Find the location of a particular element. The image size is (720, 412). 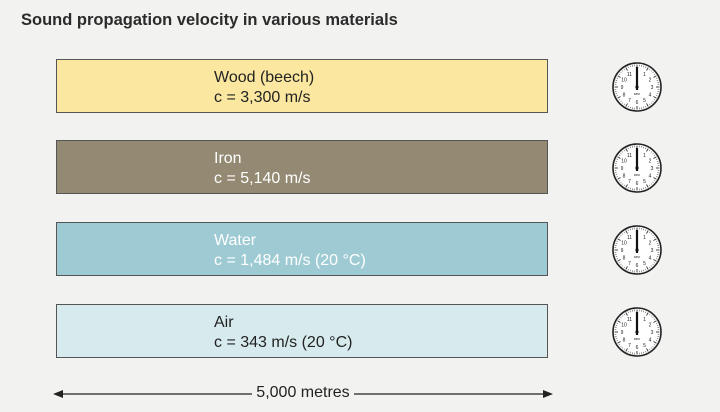

material-name: Wood (beech) is located at coordinates (264, 77).